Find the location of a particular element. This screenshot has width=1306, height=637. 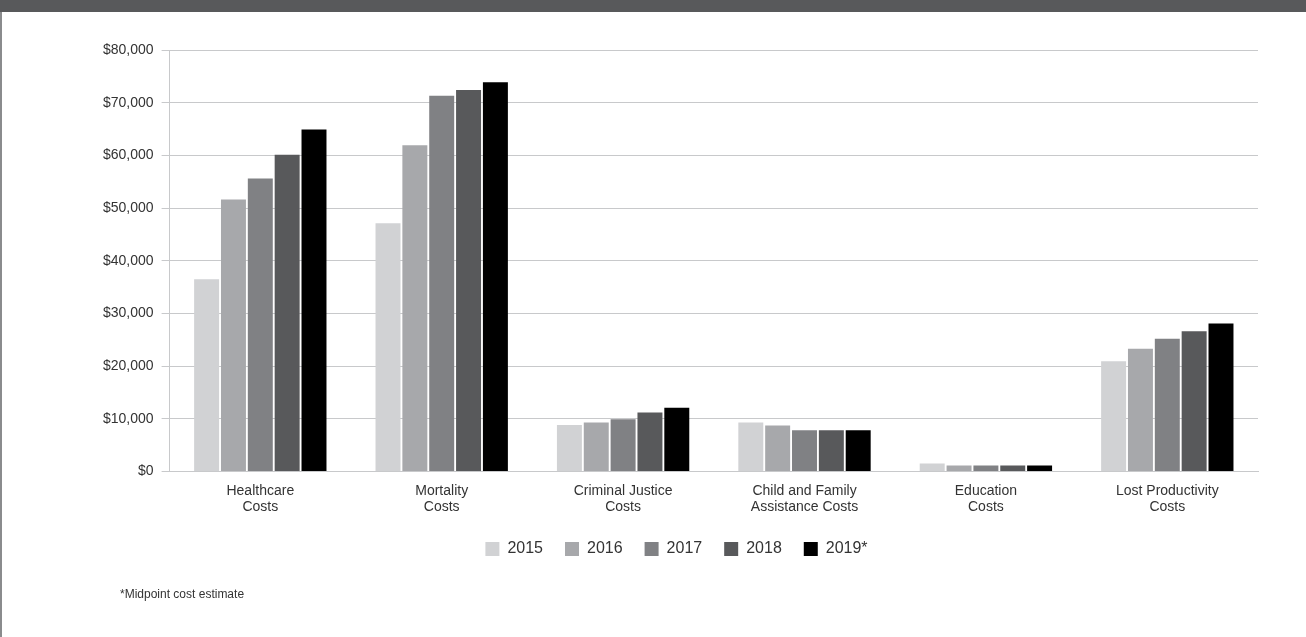

y-tick-label: $30,000 is located at coordinates (128, 312).